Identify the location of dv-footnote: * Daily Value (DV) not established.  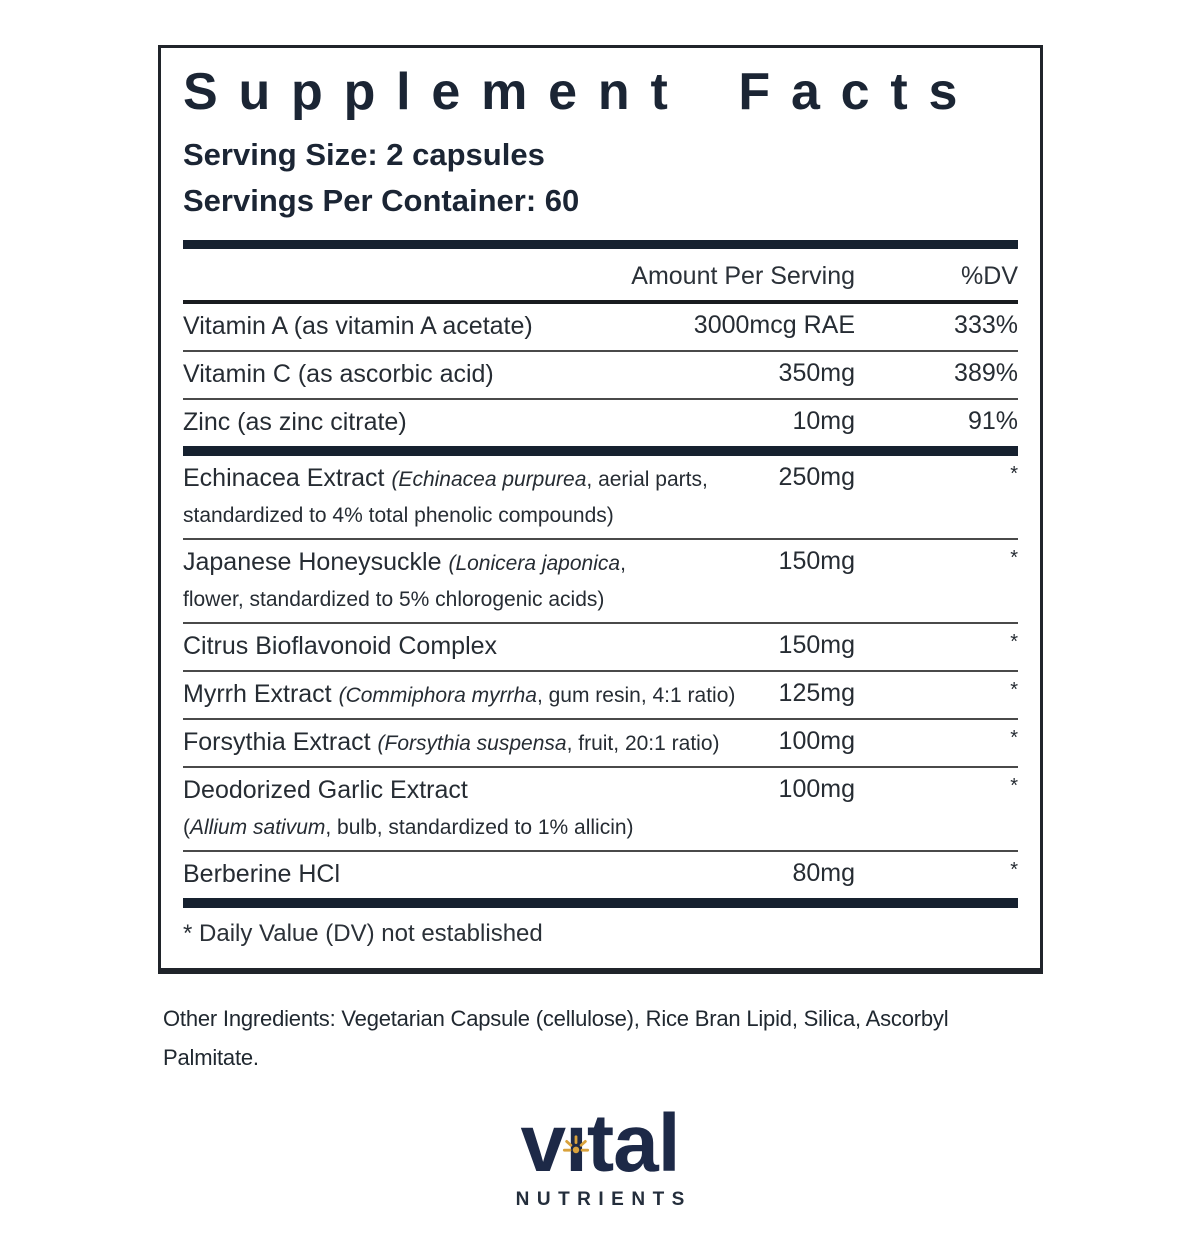
(363, 934).